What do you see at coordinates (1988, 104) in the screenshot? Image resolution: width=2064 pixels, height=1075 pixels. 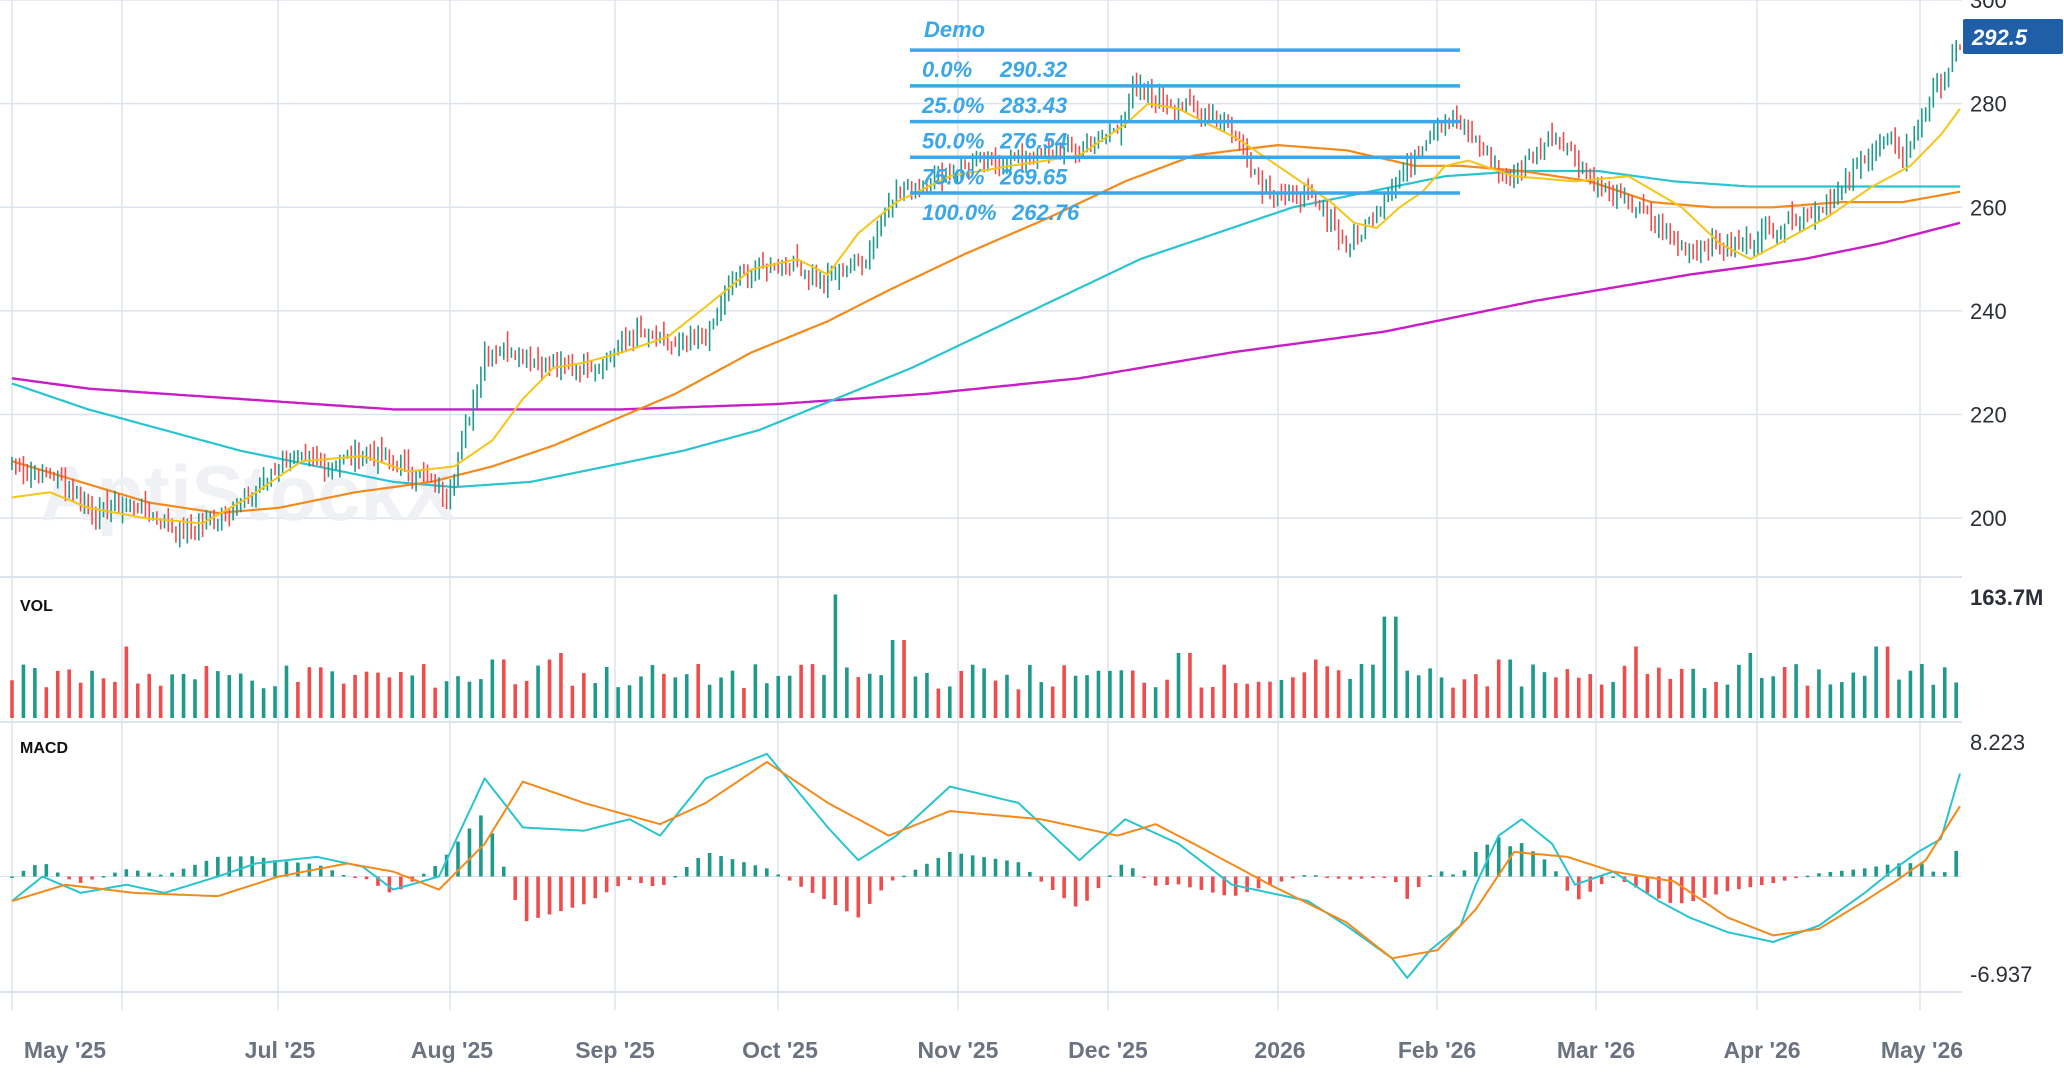 I see `price-tick-label: 280` at bounding box center [1988, 104].